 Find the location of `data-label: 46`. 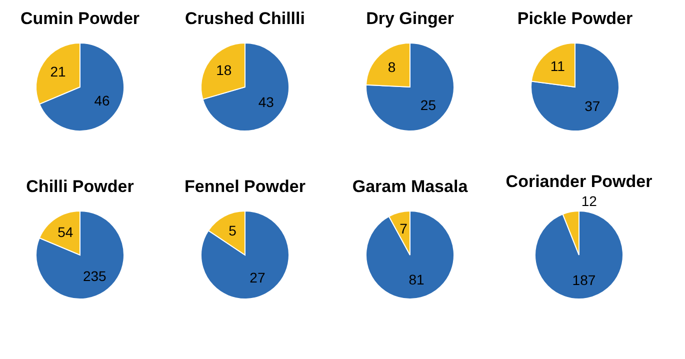

data-label: 46 is located at coordinates (102, 100).